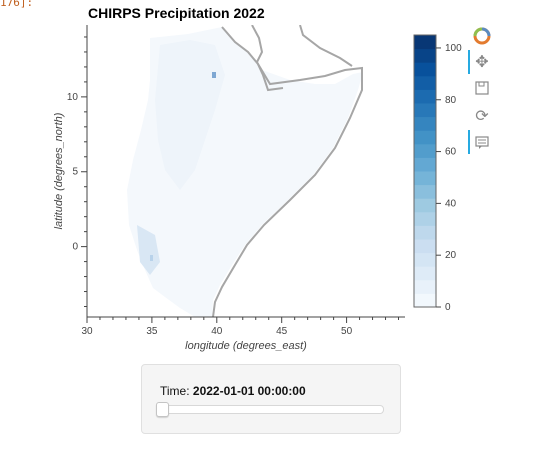 This screenshot has height=449, width=536. I want to click on hover-active-indicator, so click(469, 142).